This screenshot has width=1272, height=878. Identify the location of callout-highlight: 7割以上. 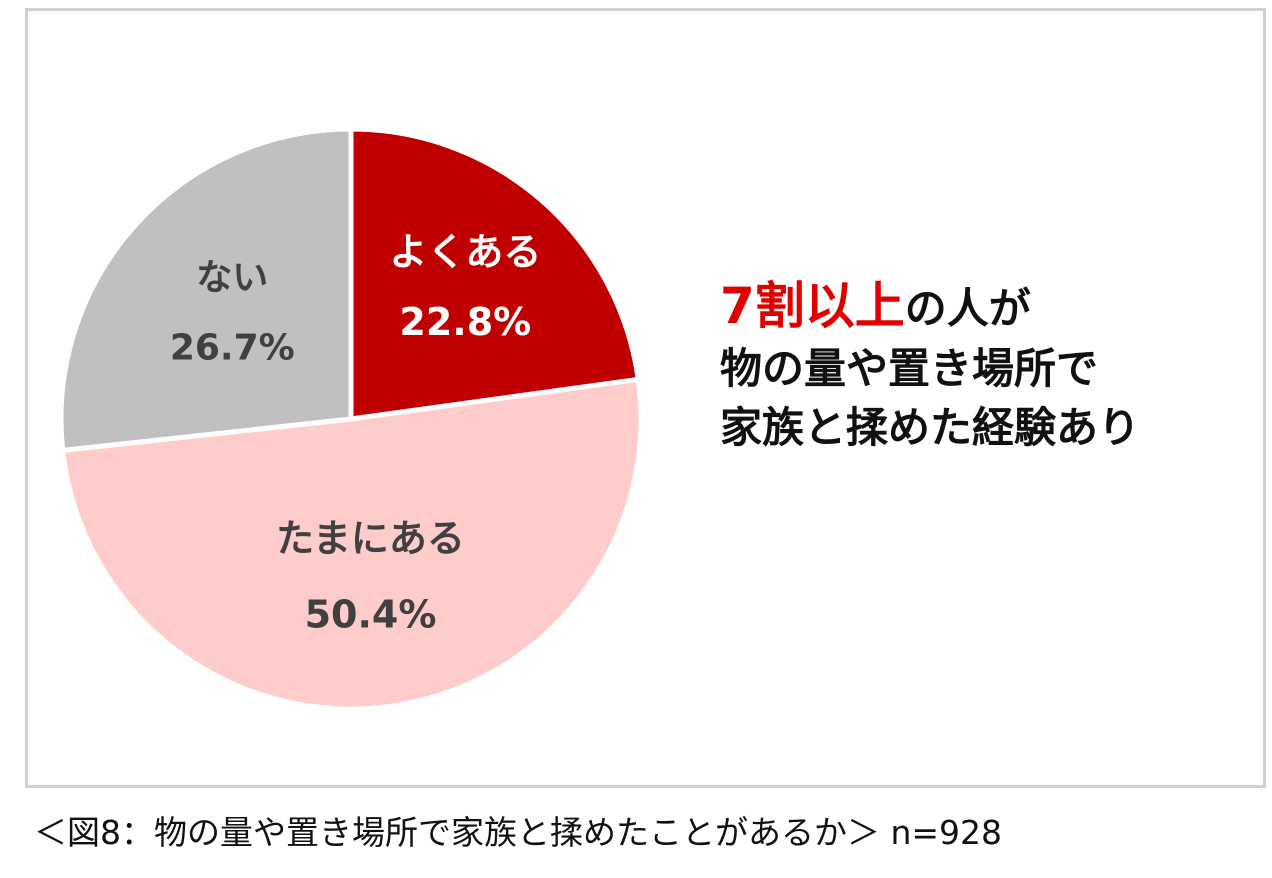
(812, 306).